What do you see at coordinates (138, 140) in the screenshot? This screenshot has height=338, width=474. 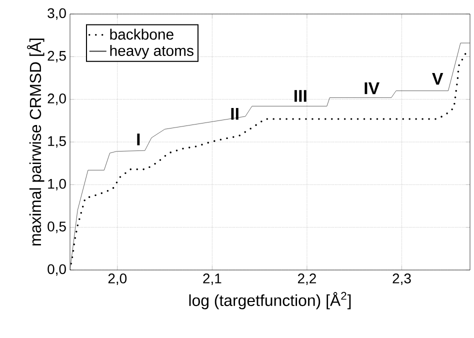 I see `annotation: I` at bounding box center [138, 140].